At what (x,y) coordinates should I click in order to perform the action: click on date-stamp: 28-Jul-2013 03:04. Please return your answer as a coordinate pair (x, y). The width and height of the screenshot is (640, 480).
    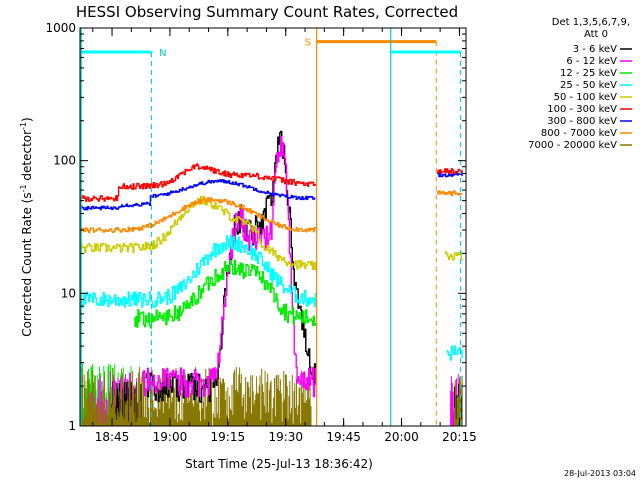
    Looking at the image, I should click on (600, 473).